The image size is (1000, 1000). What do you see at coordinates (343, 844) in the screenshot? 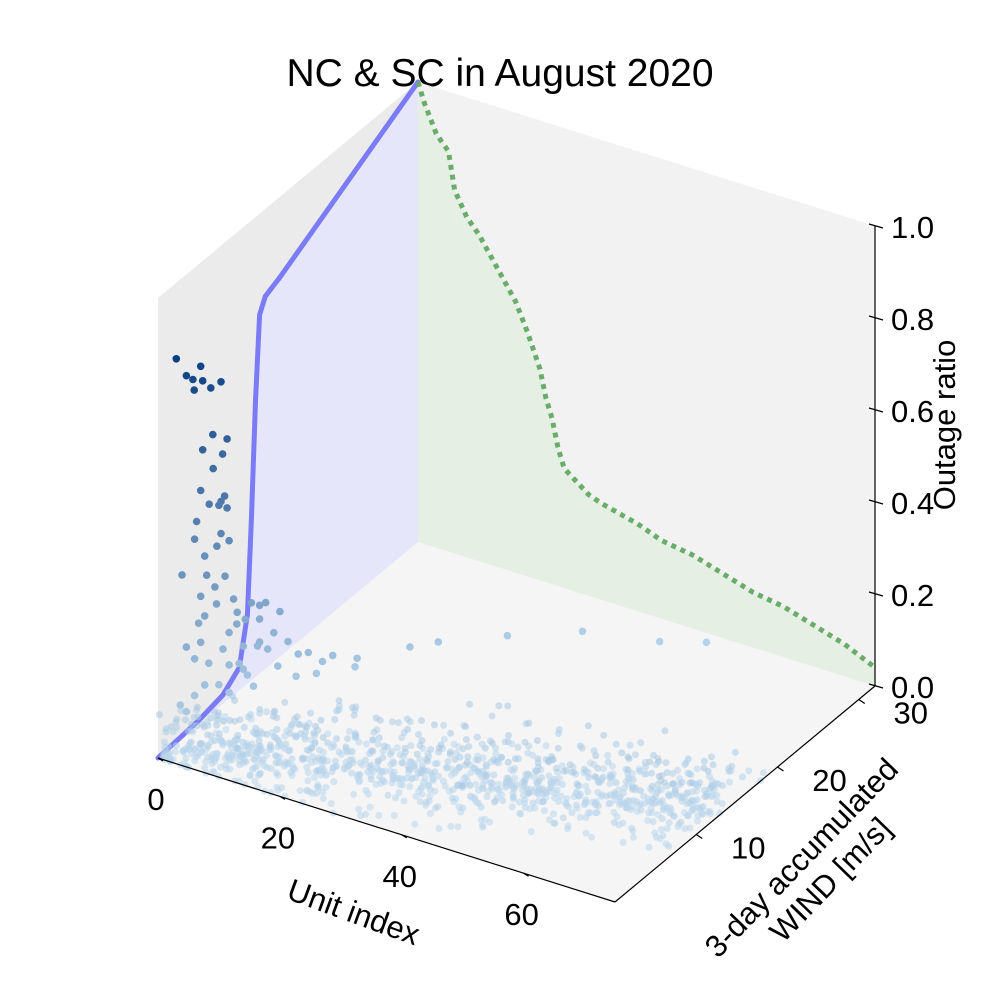
I see `x-ticks: 0 20 40 60` at bounding box center [343, 844].